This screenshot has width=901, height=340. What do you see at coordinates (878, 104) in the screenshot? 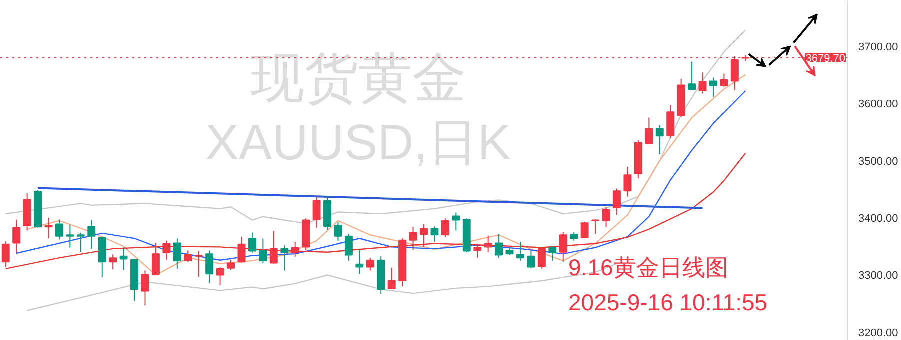
I see `y-tick-label: 3600.00` at bounding box center [878, 104].